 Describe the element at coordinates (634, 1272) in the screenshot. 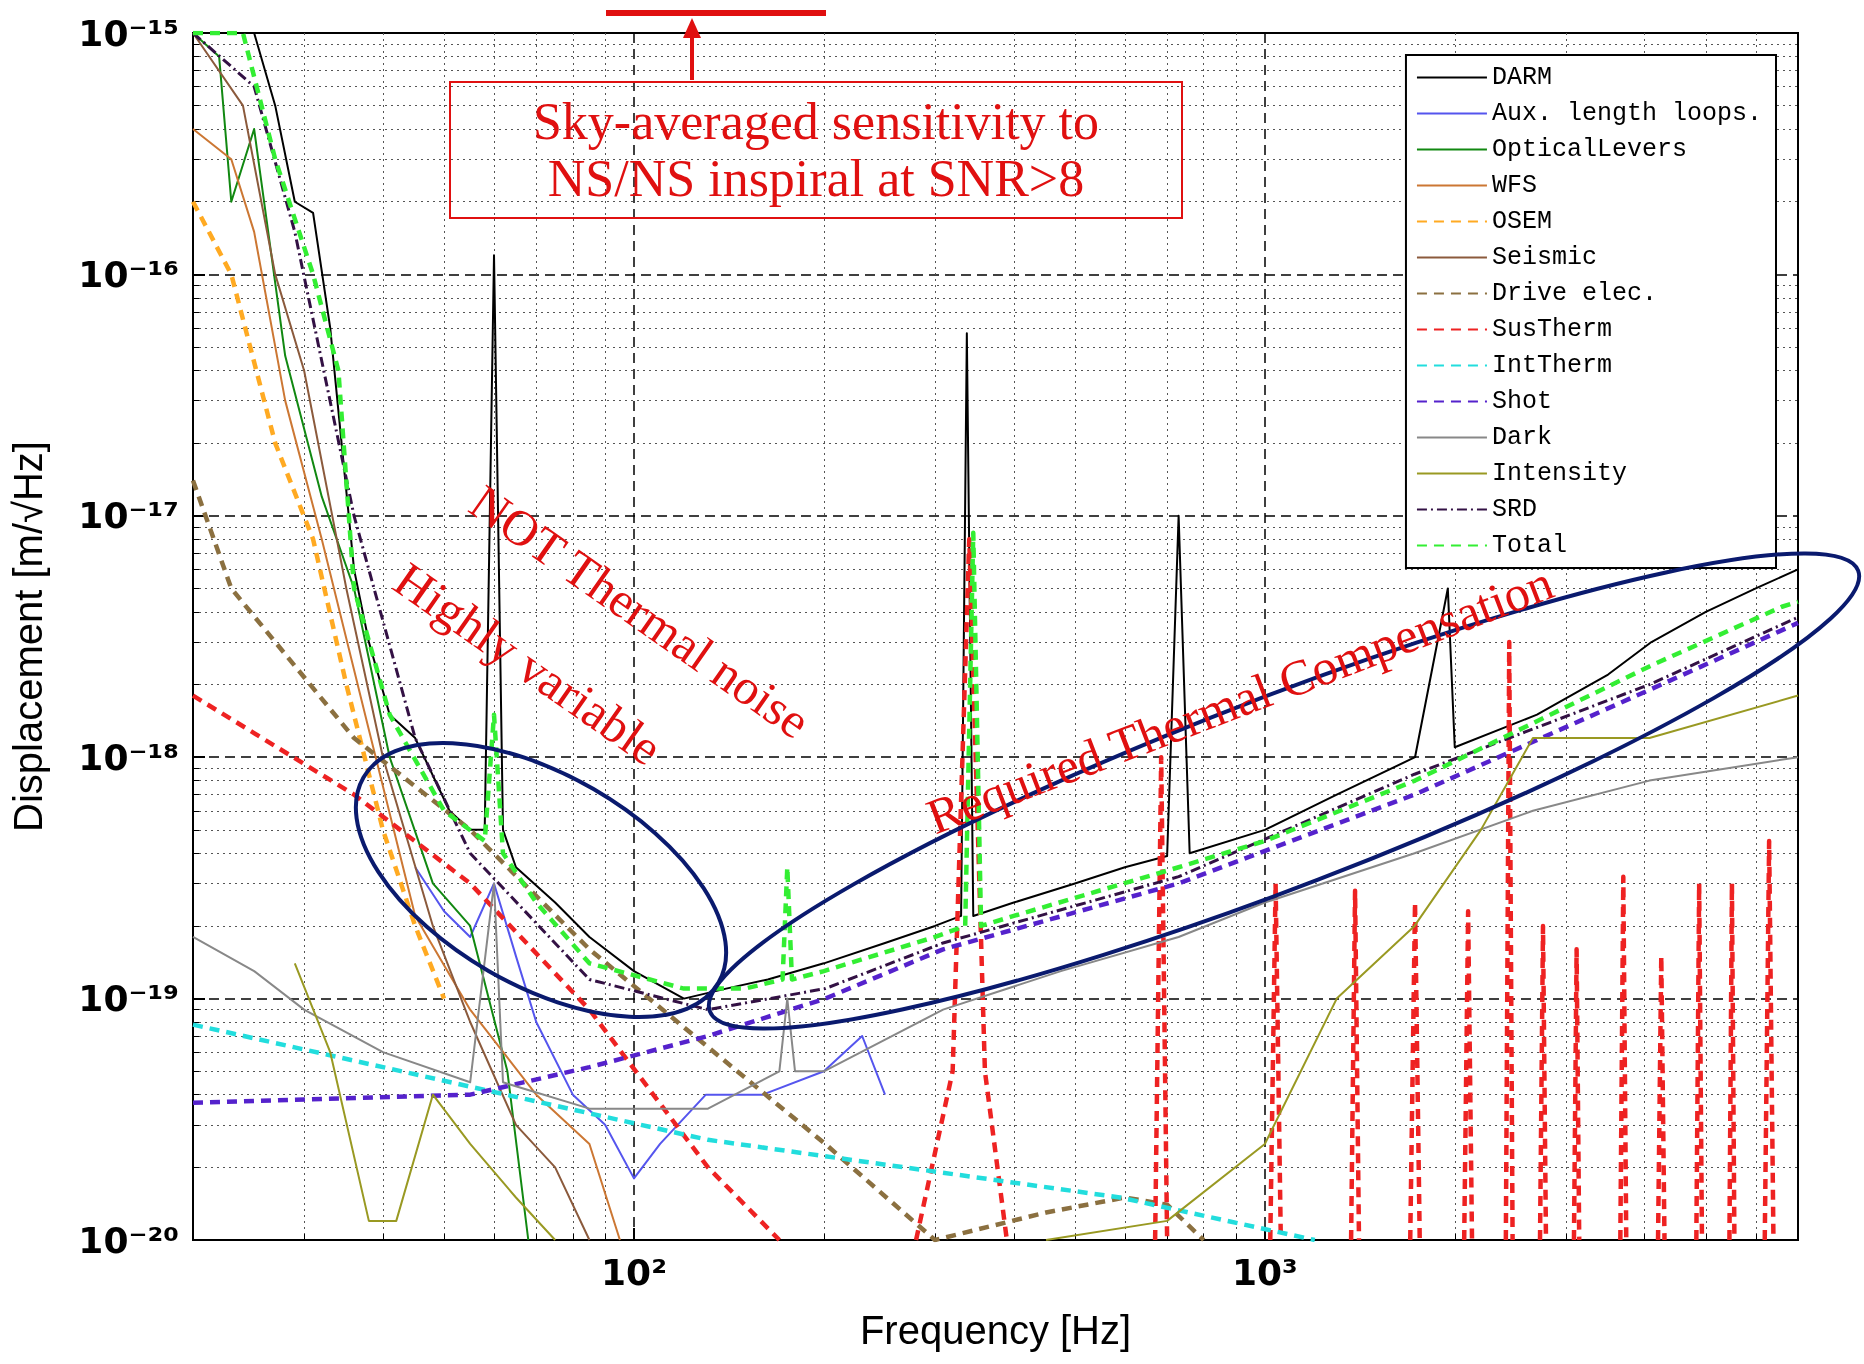

I see `x-tick-label: 10²` at that location.